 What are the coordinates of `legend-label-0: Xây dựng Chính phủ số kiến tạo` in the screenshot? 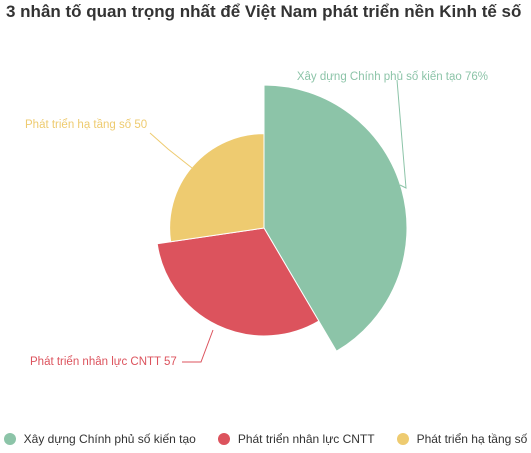 It's located at (109, 439).